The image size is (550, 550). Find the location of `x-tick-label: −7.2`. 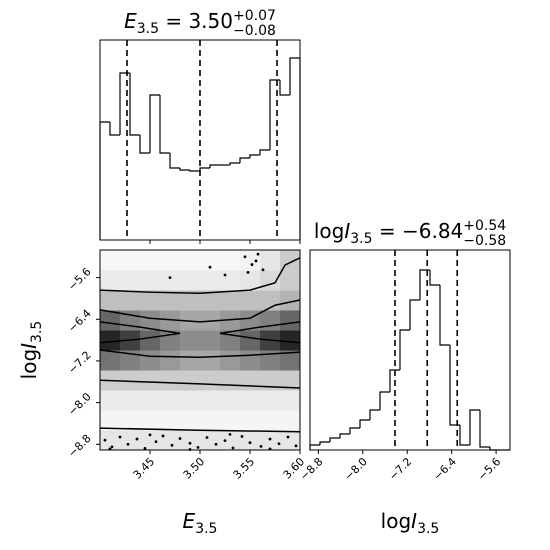

x-tick-label: −7.2 is located at coordinates (400, 469).